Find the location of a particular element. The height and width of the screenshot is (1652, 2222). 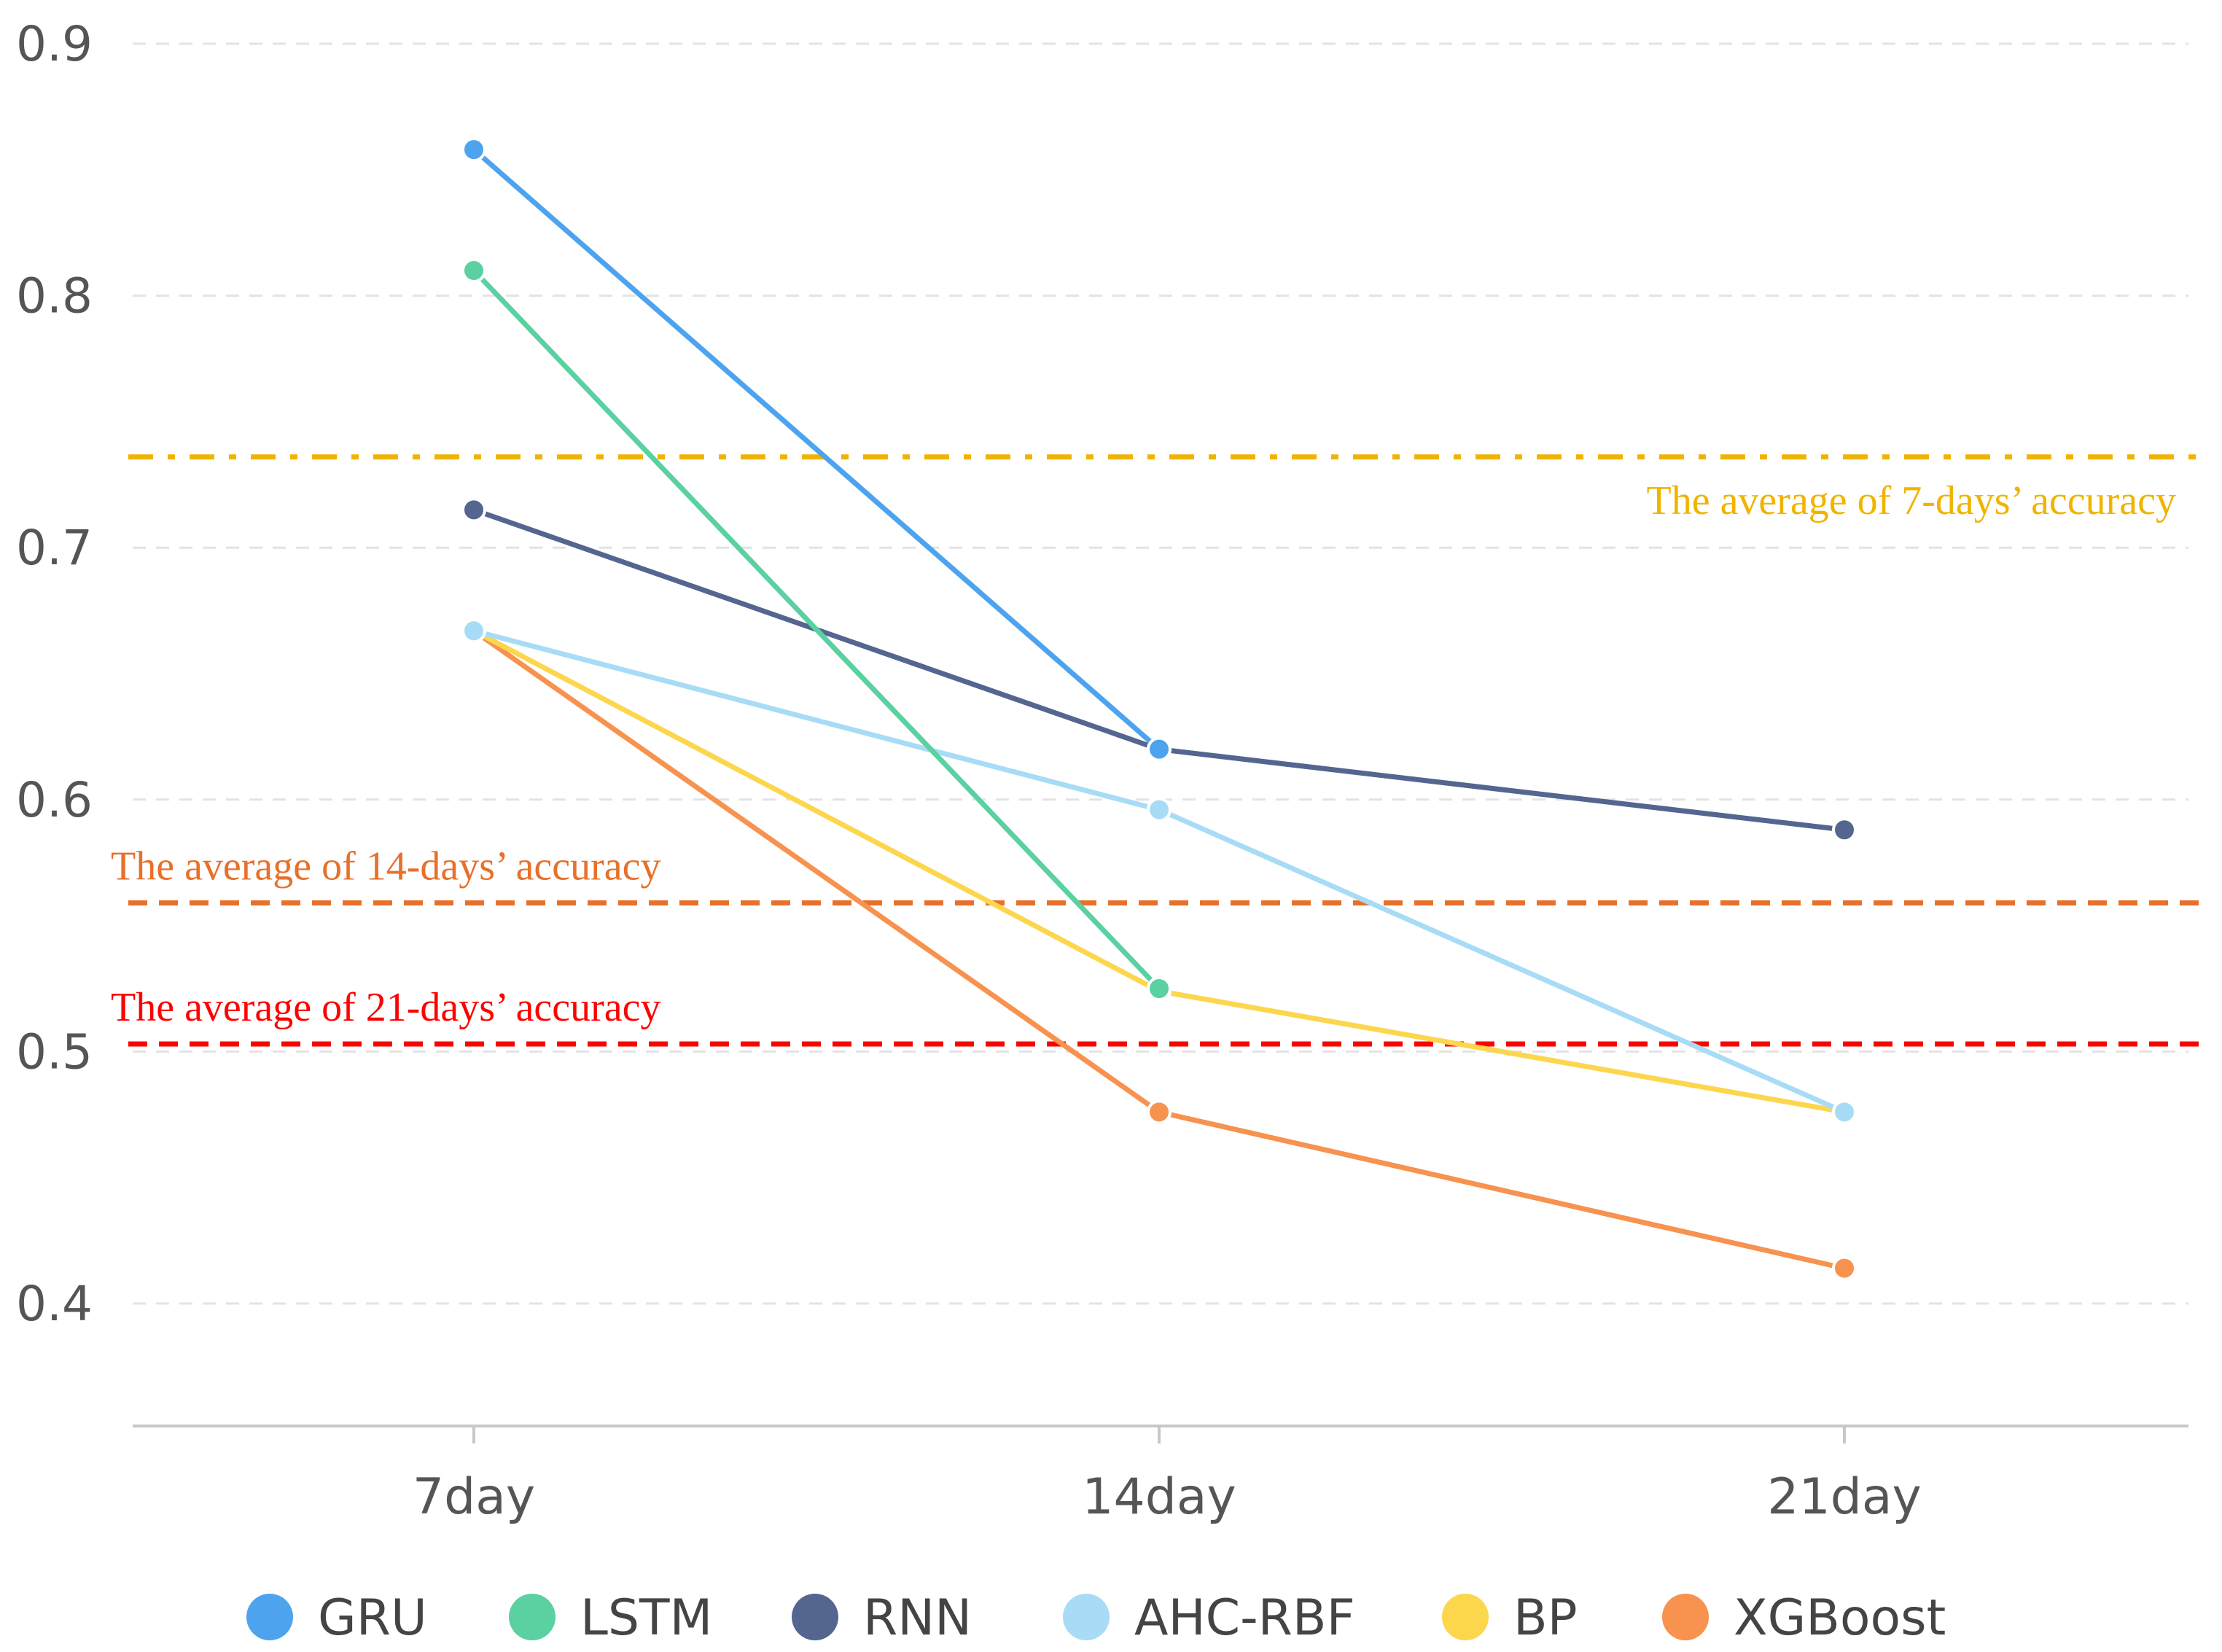

reference-line-label-0: The average of 7-days’ accuracy is located at coordinates (1912, 500).